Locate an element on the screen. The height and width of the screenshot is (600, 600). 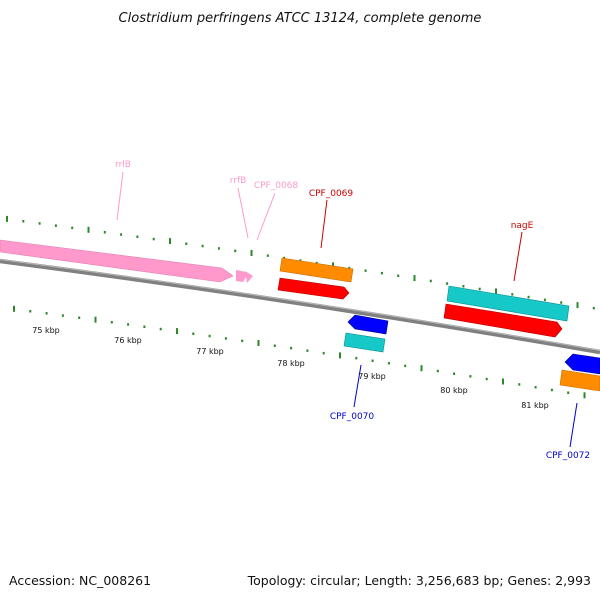
gene-label-nagE: nagE is located at coordinates (522, 226).